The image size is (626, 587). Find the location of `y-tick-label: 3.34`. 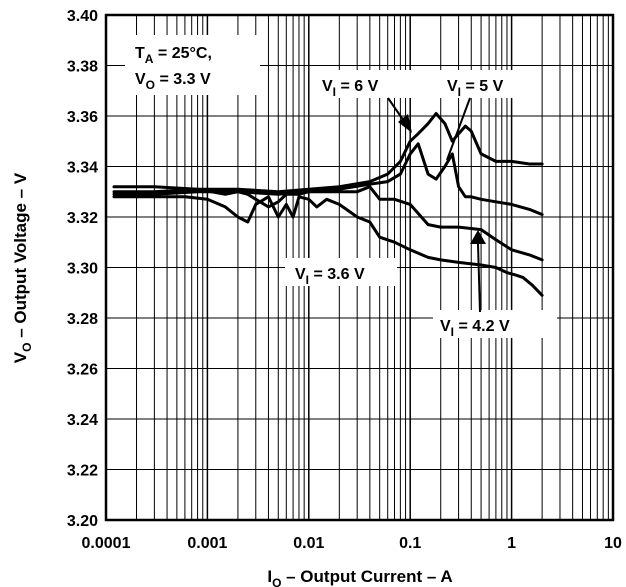

y-tick-label: 3.34 is located at coordinates (82, 168).